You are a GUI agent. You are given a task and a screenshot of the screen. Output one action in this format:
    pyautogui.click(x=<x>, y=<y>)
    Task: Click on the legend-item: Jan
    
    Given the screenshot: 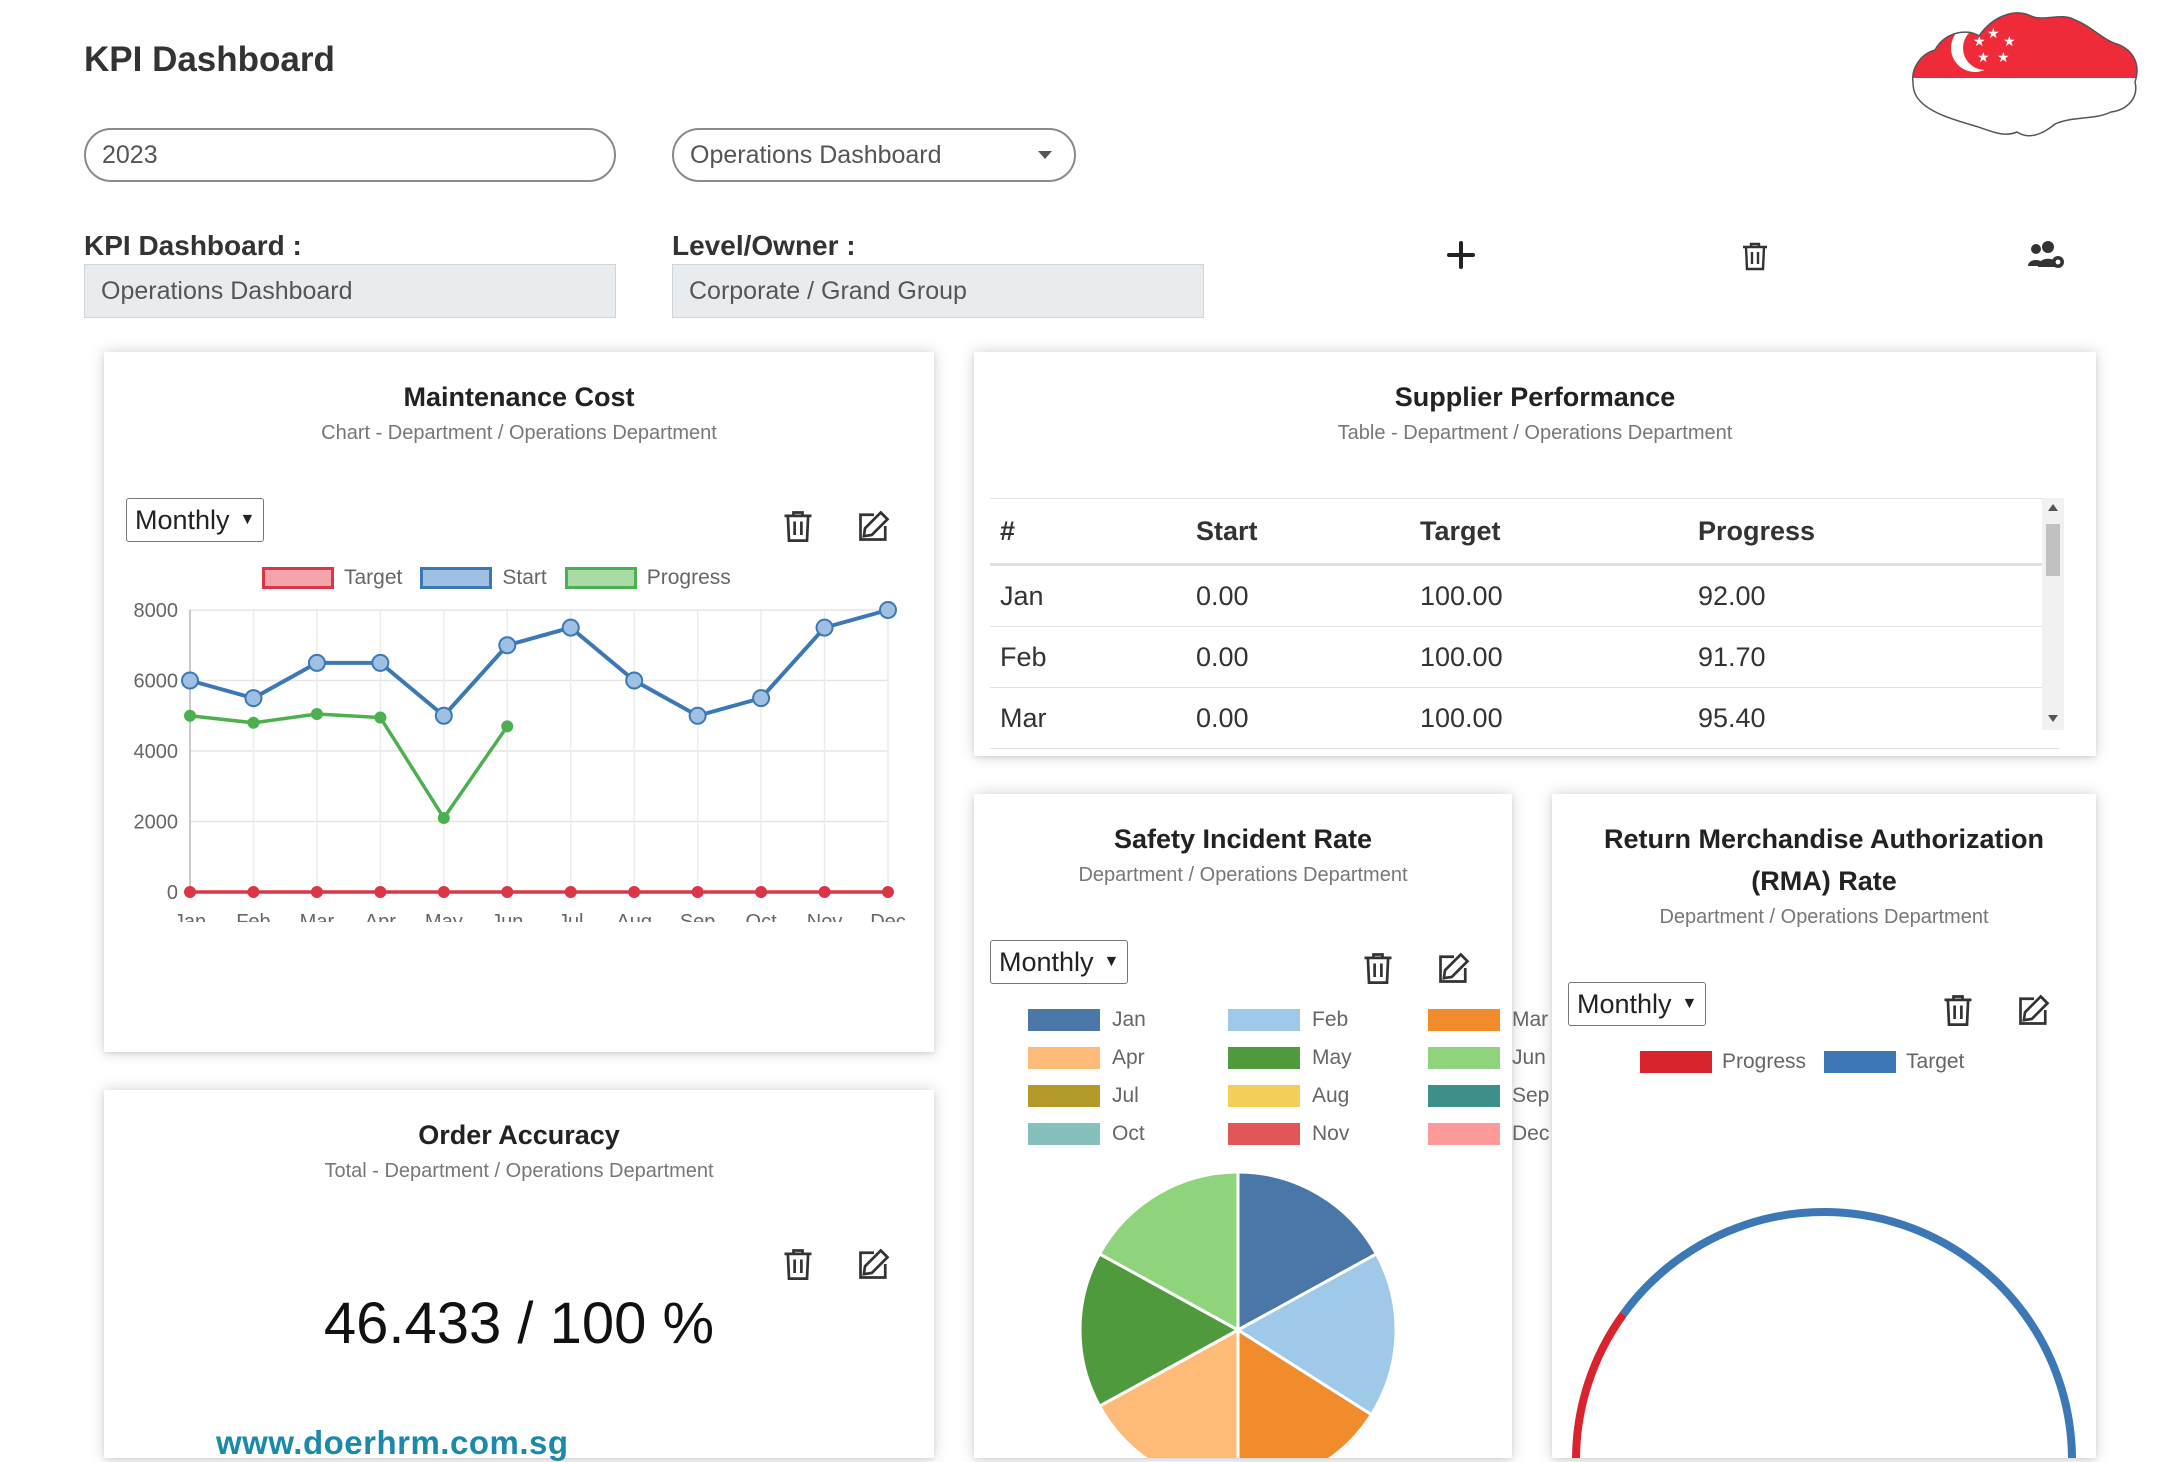 What is the action you would take?
    pyautogui.click(x=1128, y=1020)
    